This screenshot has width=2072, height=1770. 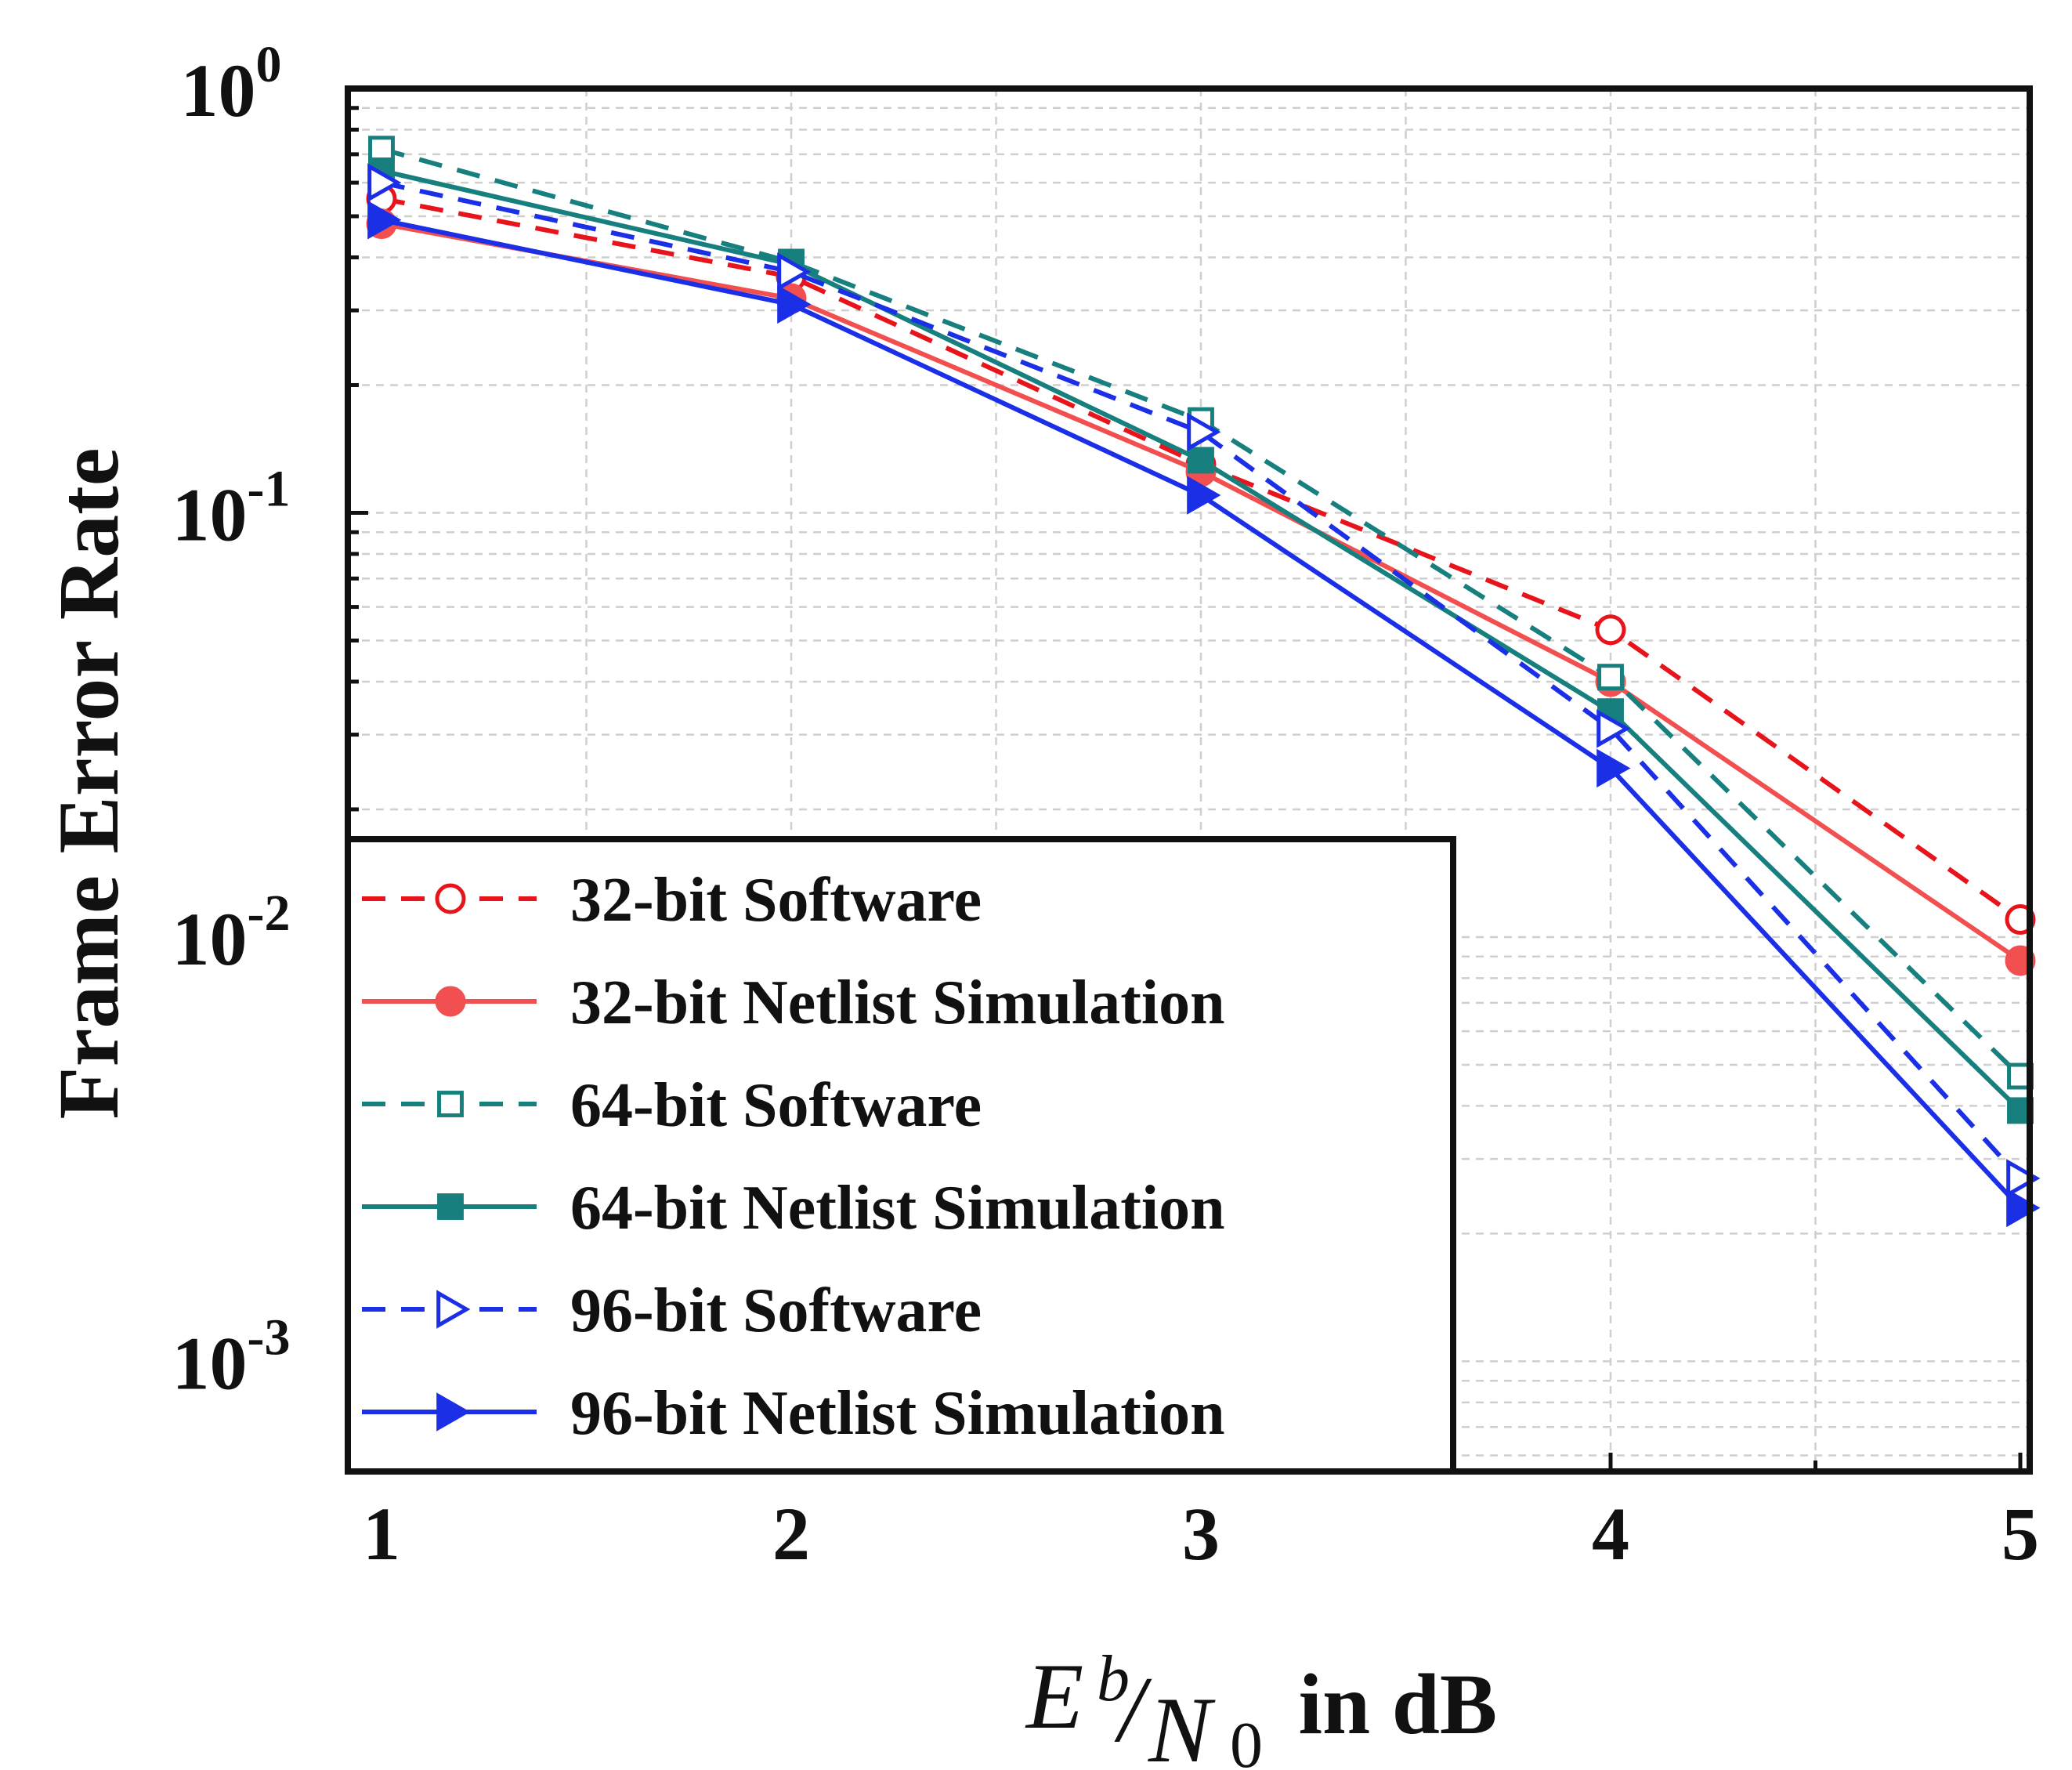 What do you see at coordinates (381, 1534) in the screenshot?
I see `x-tick-label: 1` at bounding box center [381, 1534].